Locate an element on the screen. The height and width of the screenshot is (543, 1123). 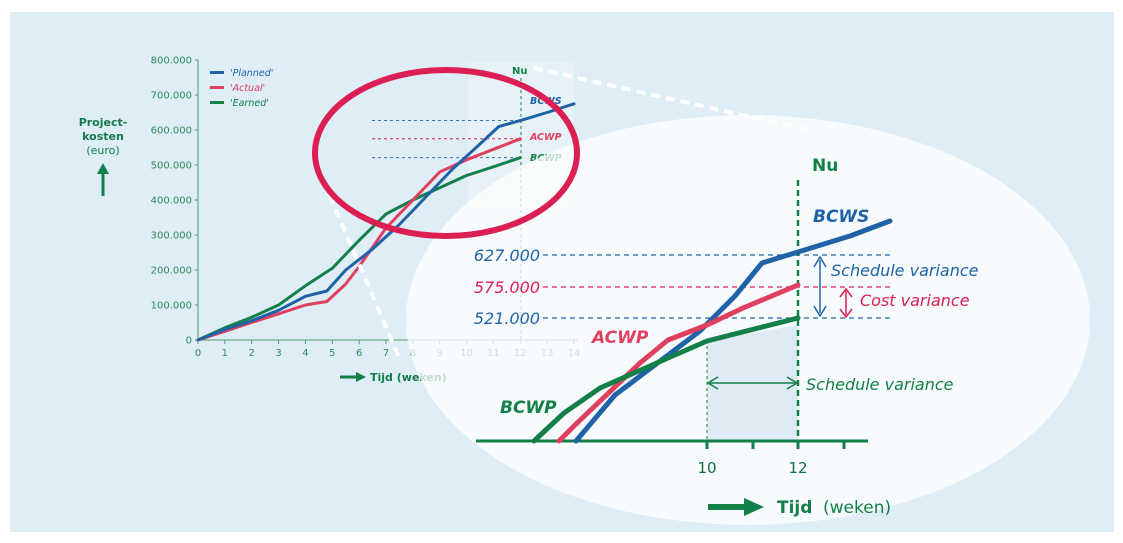
y-tick-label: 700.000 is located at coordinates (171, 96).